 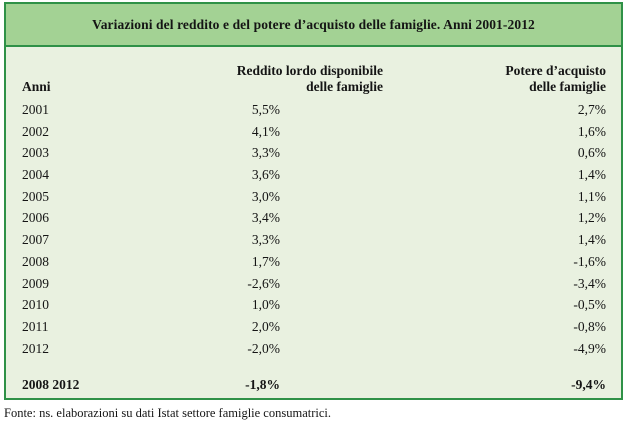 I want to click on potere-value-cell: 1,1%, so click(x=591, y=196).